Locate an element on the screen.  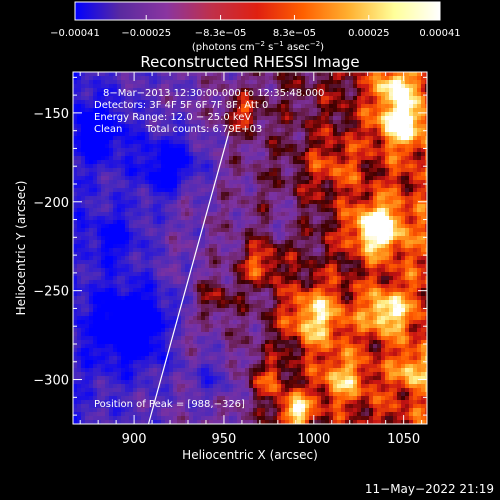
annotation-time-range: 8−Mar−2013 12:30:00.000 to 12:35:48.000 is located at coordinates (213, 93).